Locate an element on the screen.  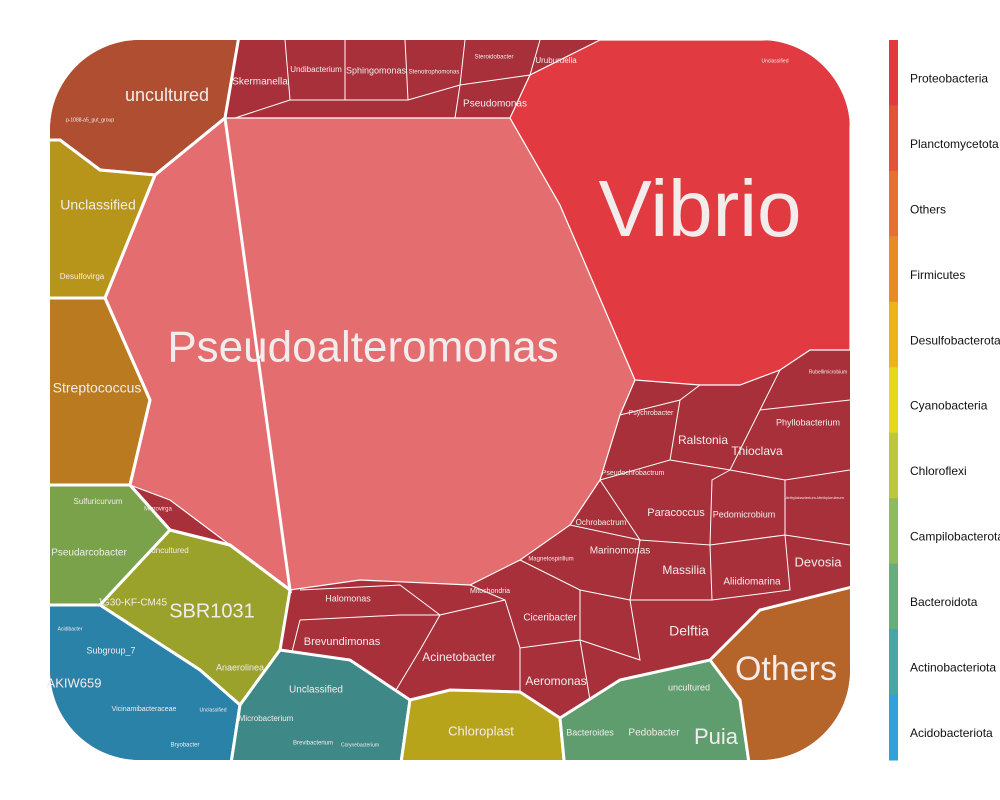
cell-label: Psychrobacter is located at coordinates (651, 413).